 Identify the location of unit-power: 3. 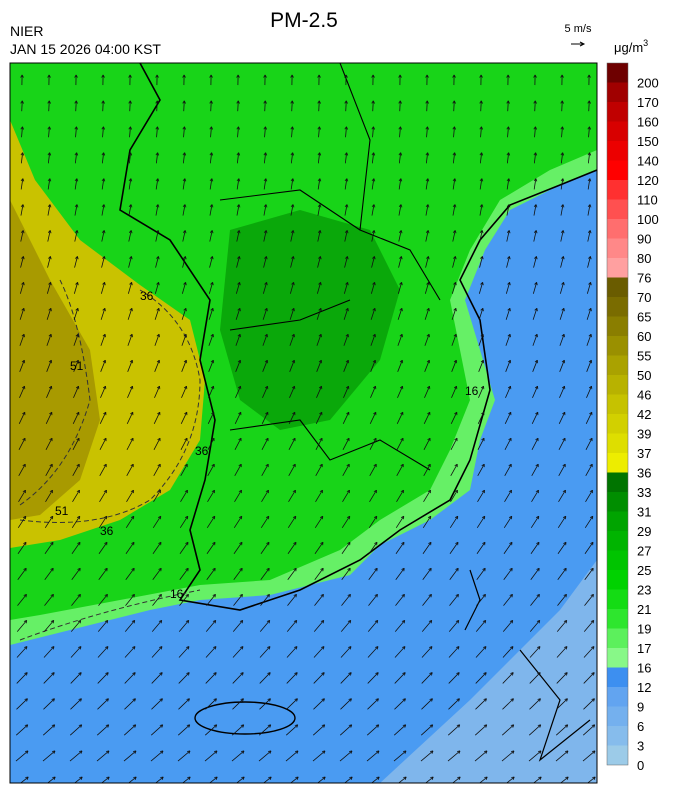
(645, 43).